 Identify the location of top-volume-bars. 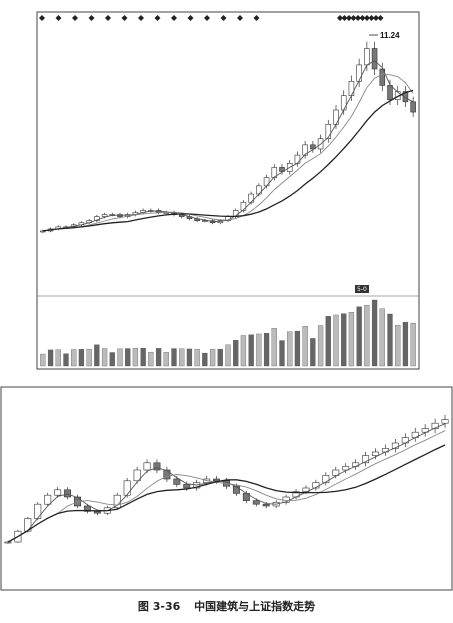
(228, 333).